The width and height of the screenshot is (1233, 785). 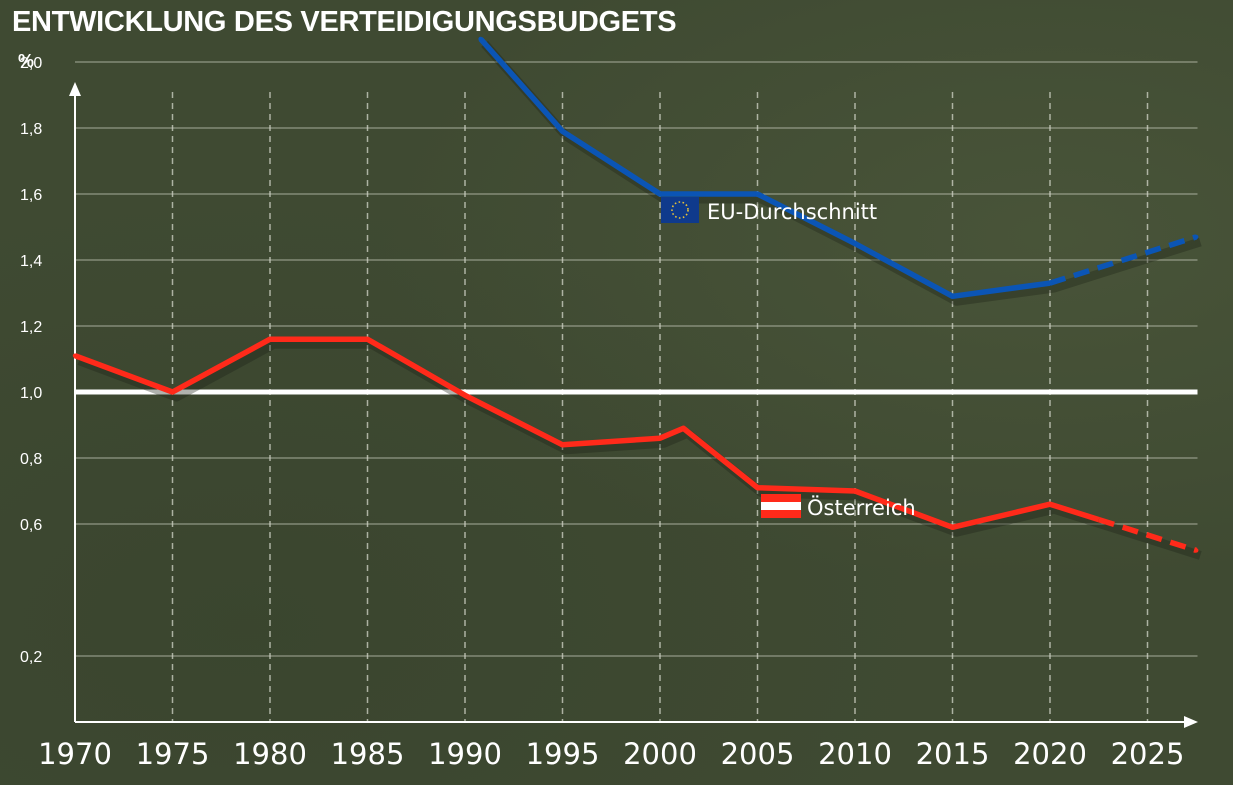 What do you see at coordinates (31, 459) in the screenshot?
I see `y-tick-label: 0,8` at bounding box center [31, 459].